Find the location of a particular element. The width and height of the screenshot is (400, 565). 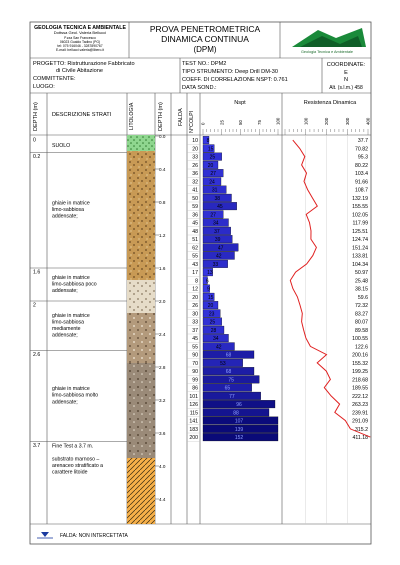

depth-tick-label: 1.6 is located at coordinates (162, 268).